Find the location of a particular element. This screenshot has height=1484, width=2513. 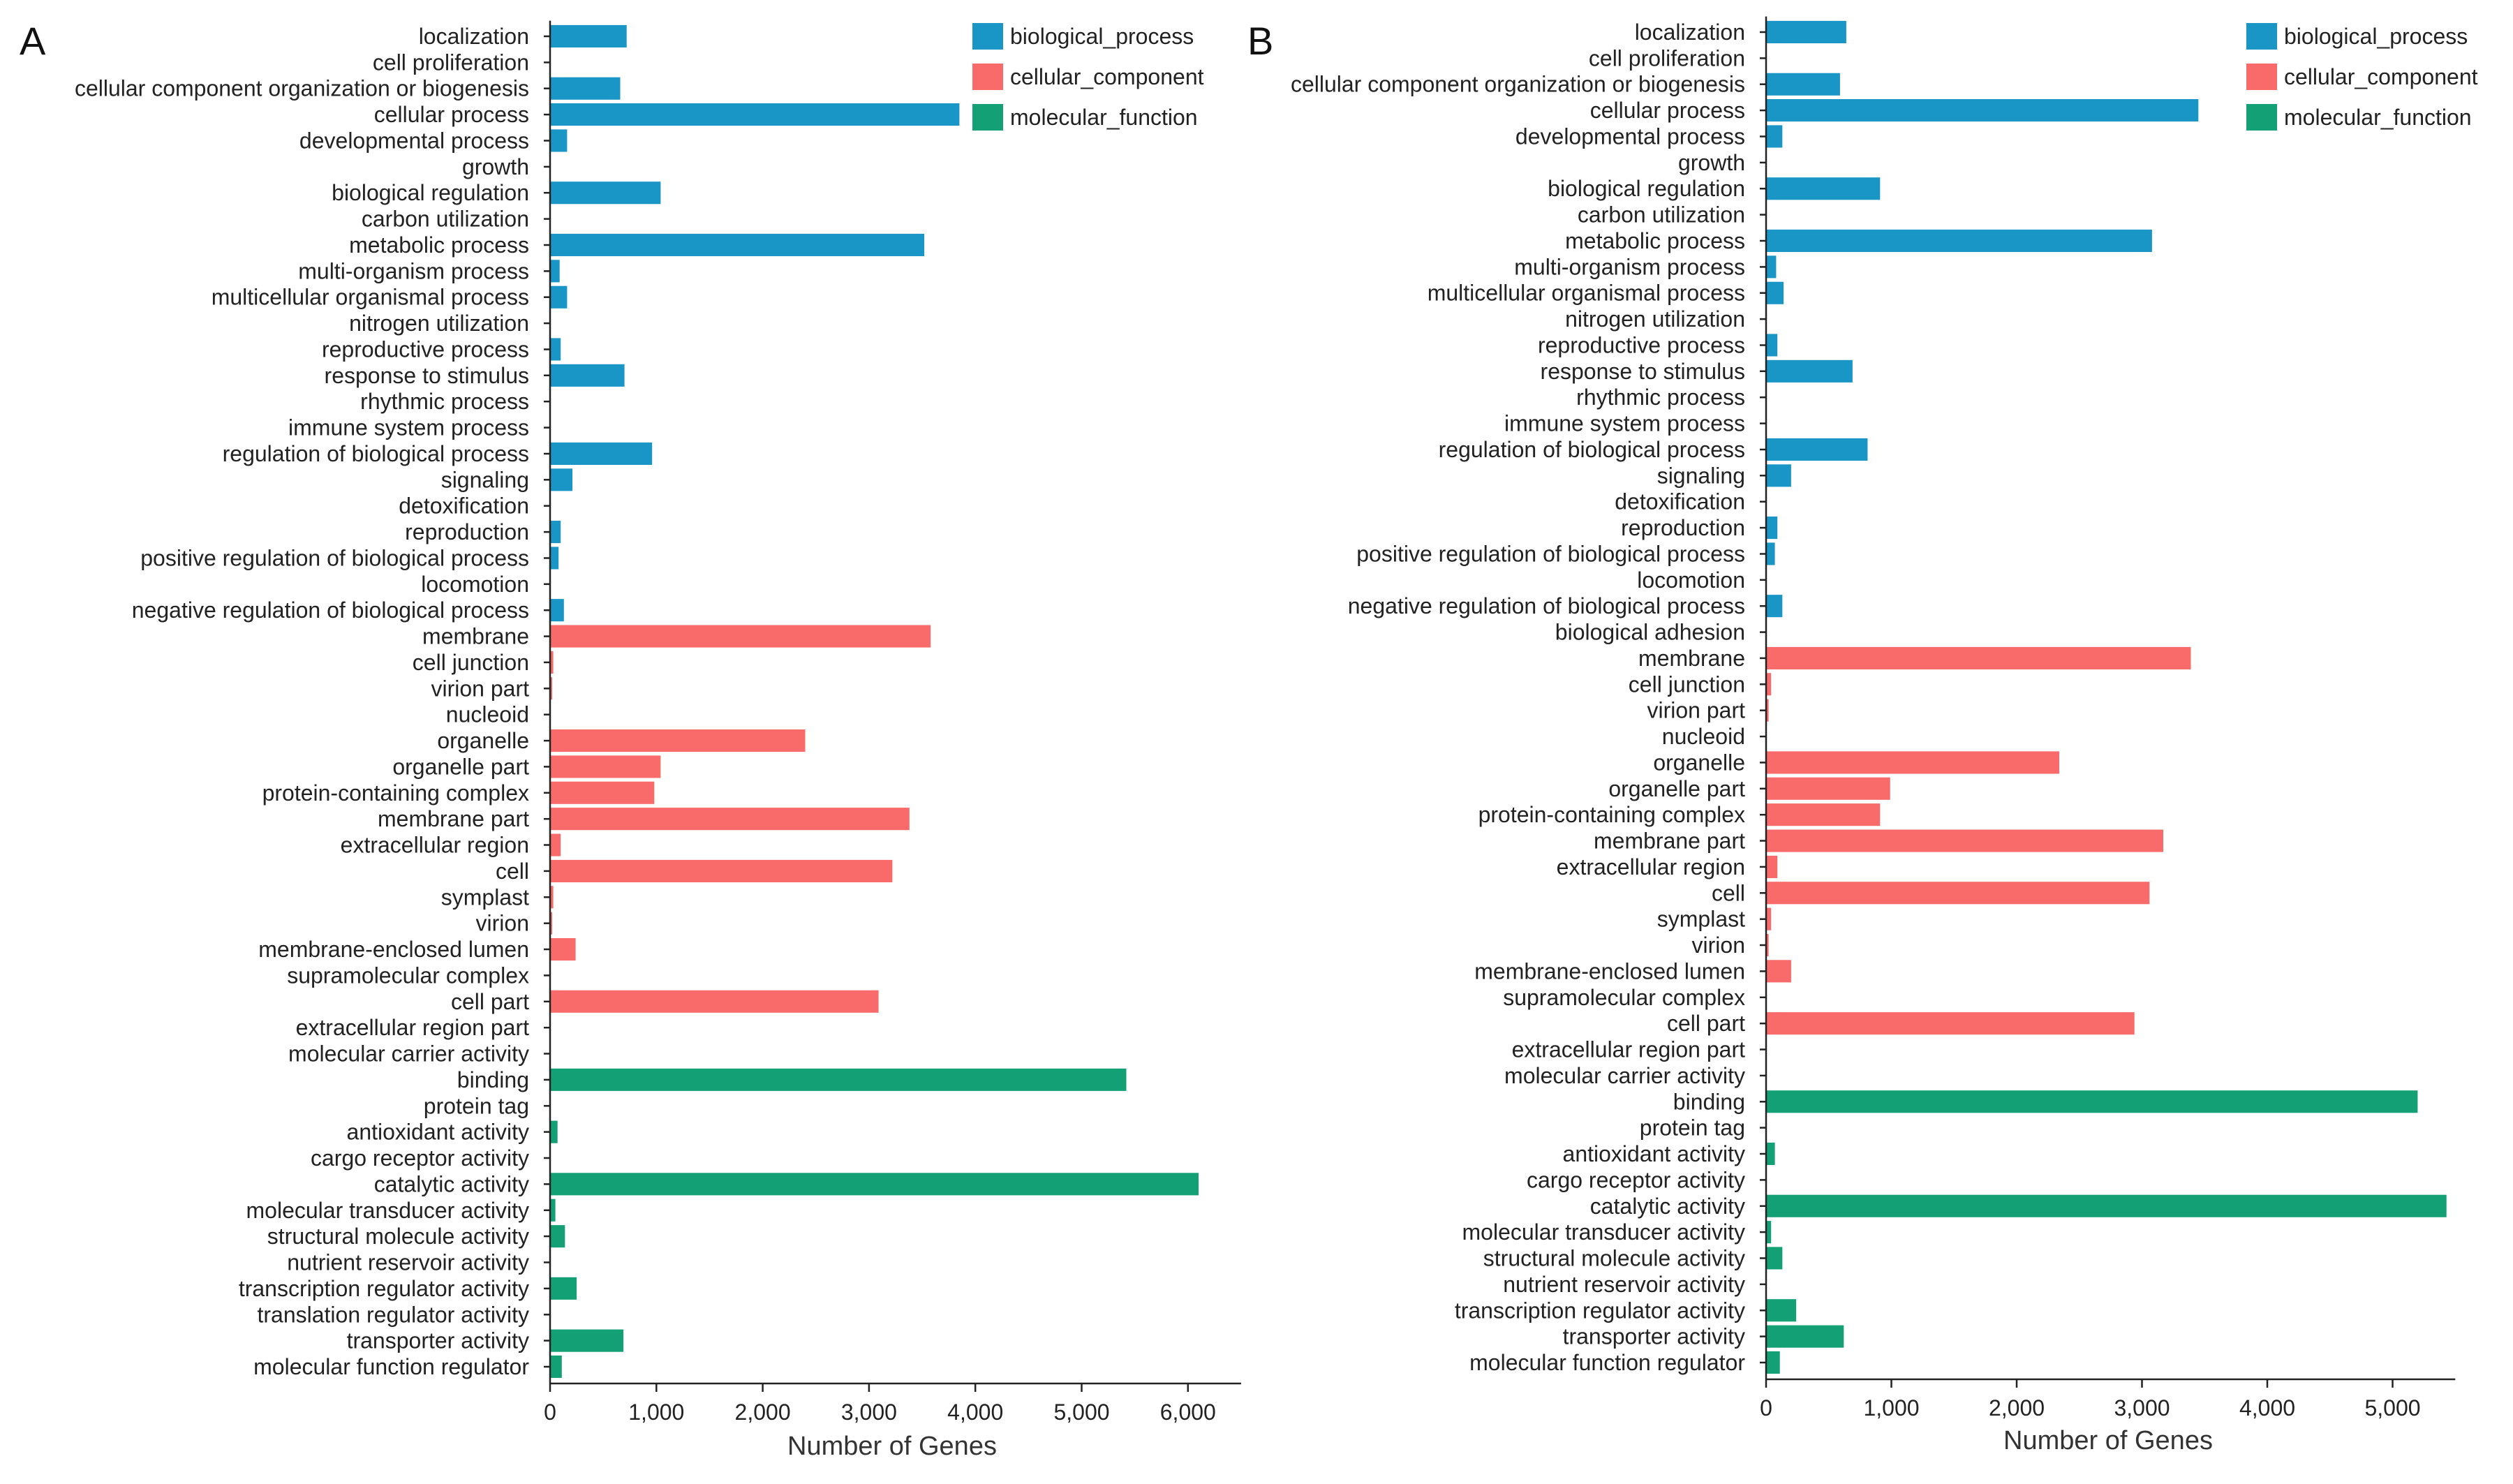

panel-b-xtick-label-1000: 1,000 is located at coordinates (1891, 1407).